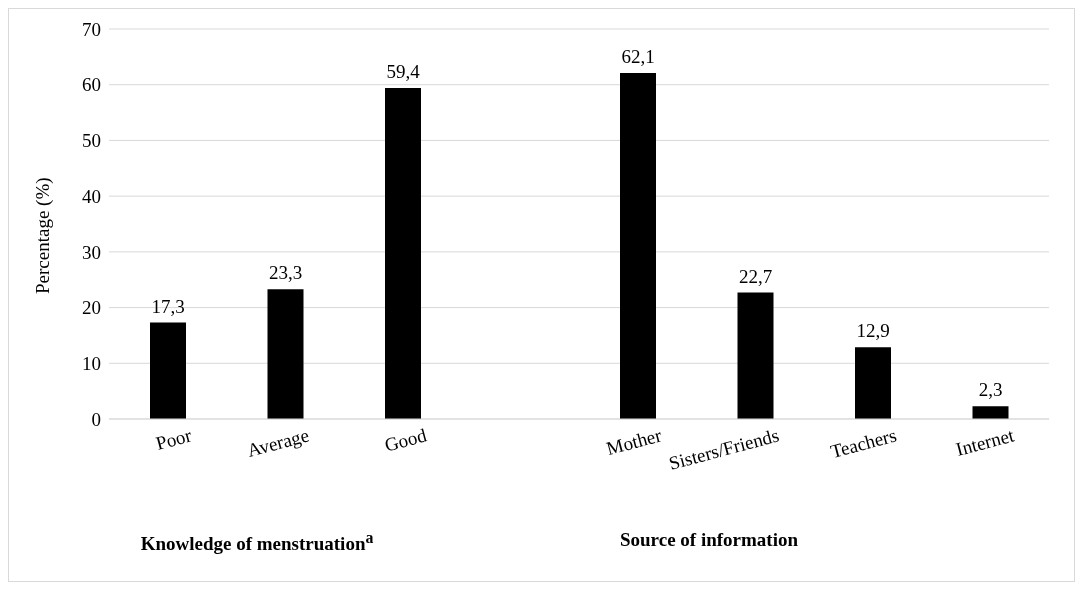 Image resolution: width=1083 pixels, height=590 pixels. Describe the element at coordinates (174, 439) in the screenshot. I see `x-tick-label: Poor` at that location.